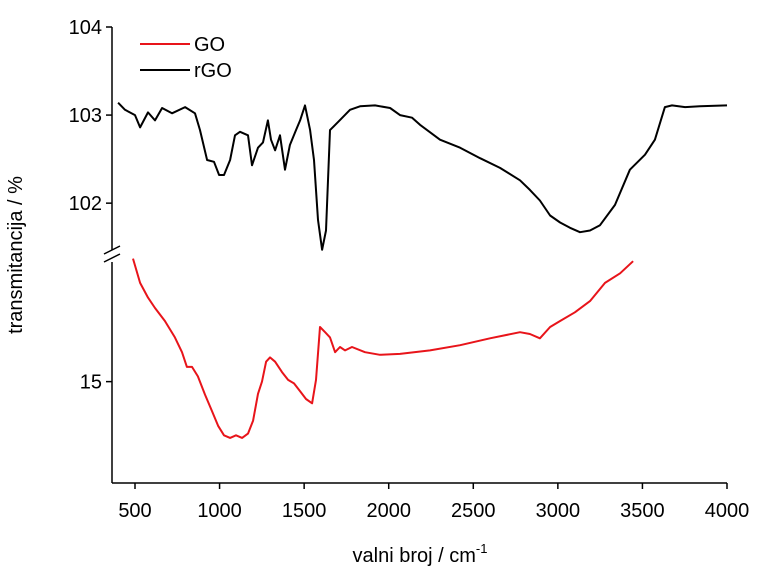  Describe the element at coordinates (213, 71) in the screenshot. I see `legend-label: rGO` at that location.